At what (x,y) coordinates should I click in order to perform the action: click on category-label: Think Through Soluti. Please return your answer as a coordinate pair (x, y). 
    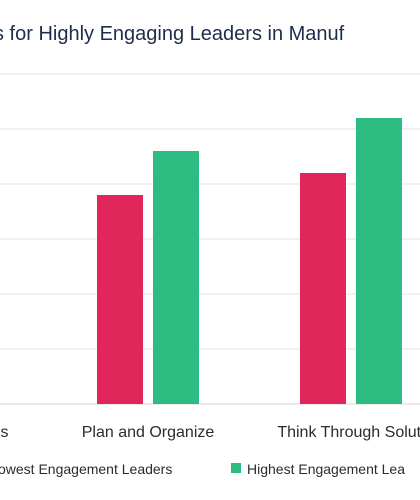
    Looking at the image, I should click on (348, 432).